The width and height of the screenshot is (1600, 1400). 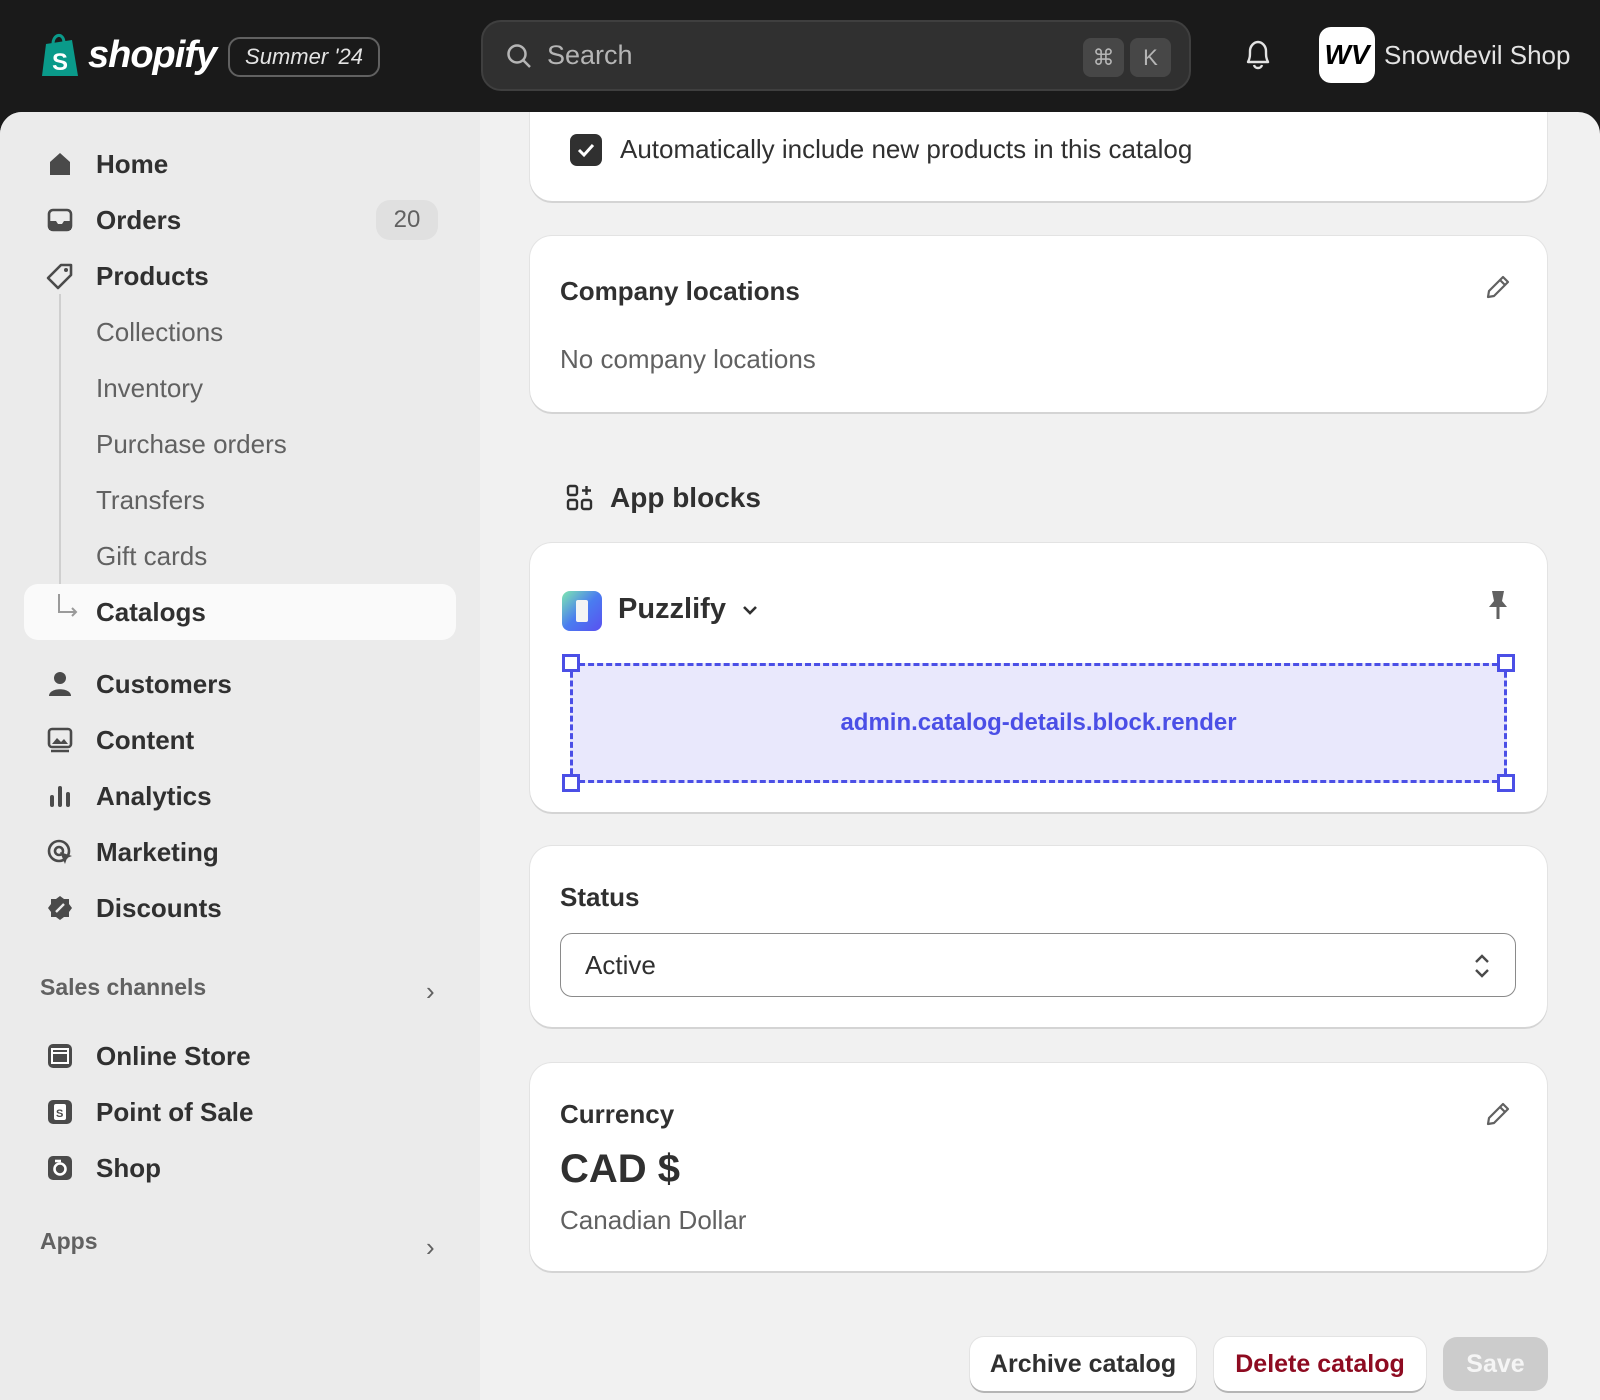 What do you see at coordinates (582, 611) in the screenshot?
I see `puzzlify-app-icon` at bounding box center [582, 611].